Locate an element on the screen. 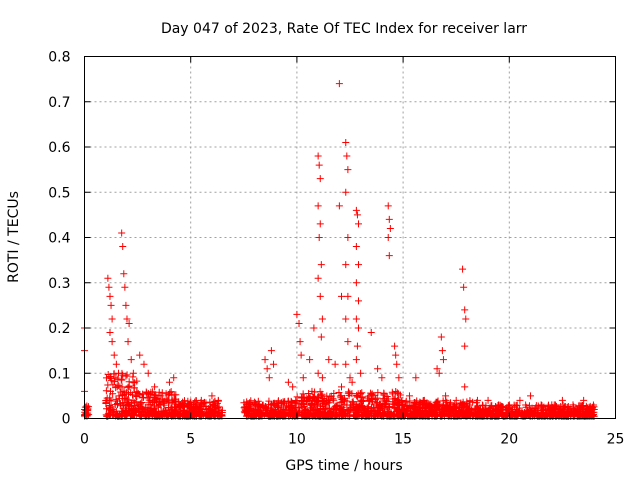  x-tick-label: 15 is located at coordinates (403, 440).